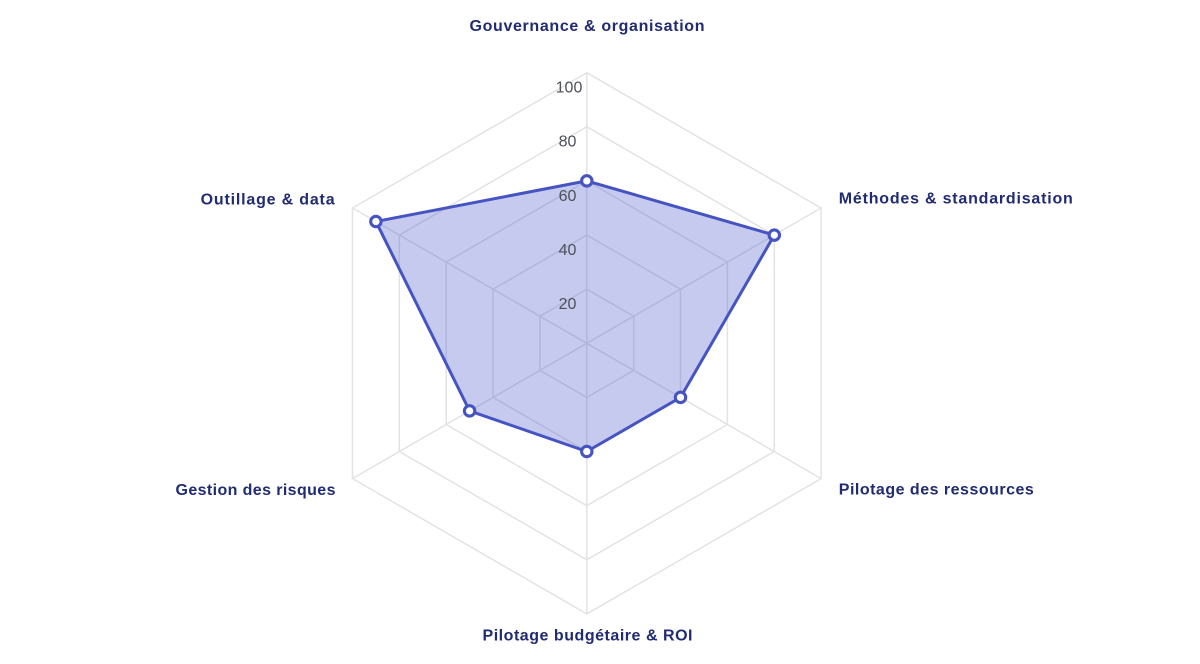 This screenshot has width=1200, height=664. I want to click on svg-text: Pilotage des ressources, so click(936, 489).